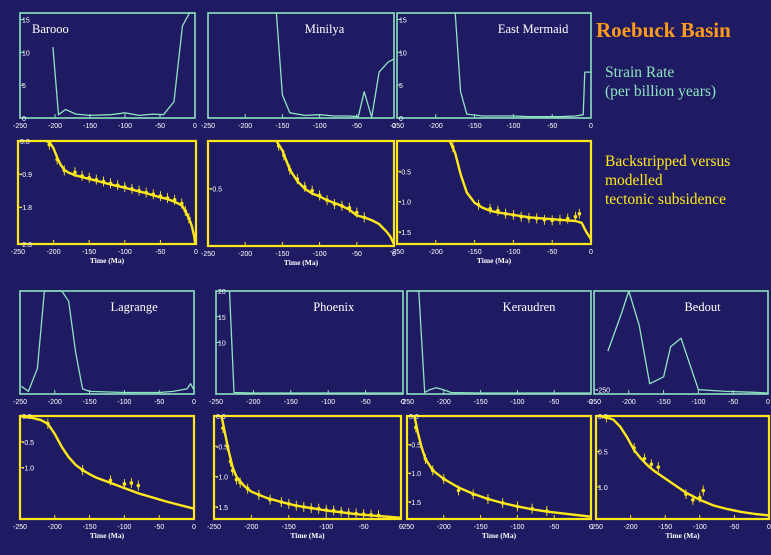 Image resolution: width=771 pixels, height=555 pixels. Describe the element at coordinates (196, 252) in the screenshot. I see `barooo-subsidence-xtick-label: 0` at that location.